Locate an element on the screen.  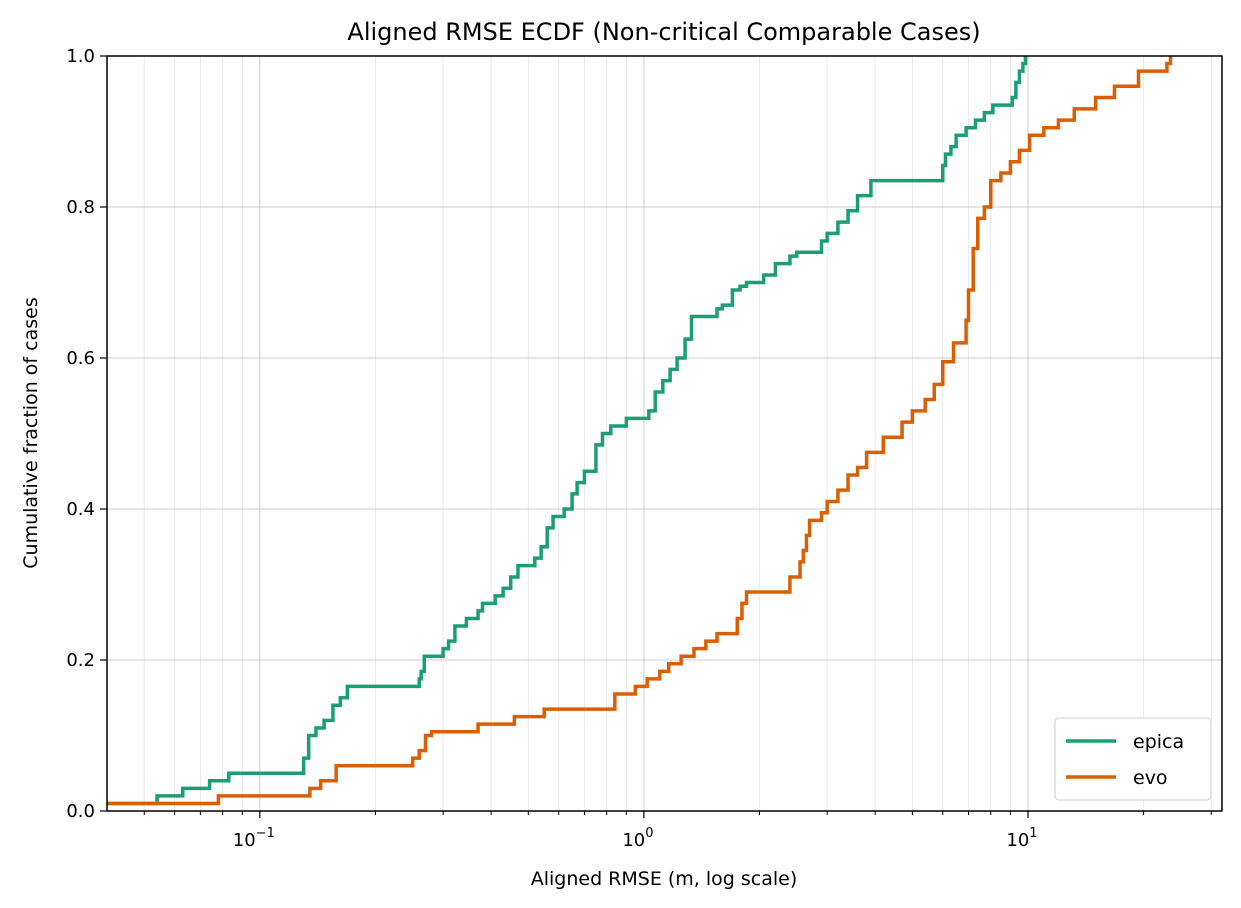
legend-label-evo: evo is located at coordinates (1150, 778).